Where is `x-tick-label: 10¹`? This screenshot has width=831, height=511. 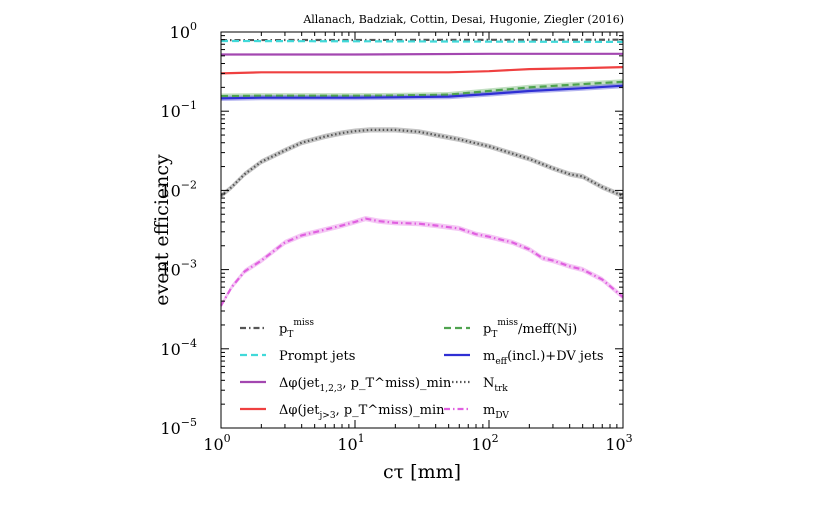
x-tick-label: 10¹ is located at coordinates (350, 443).